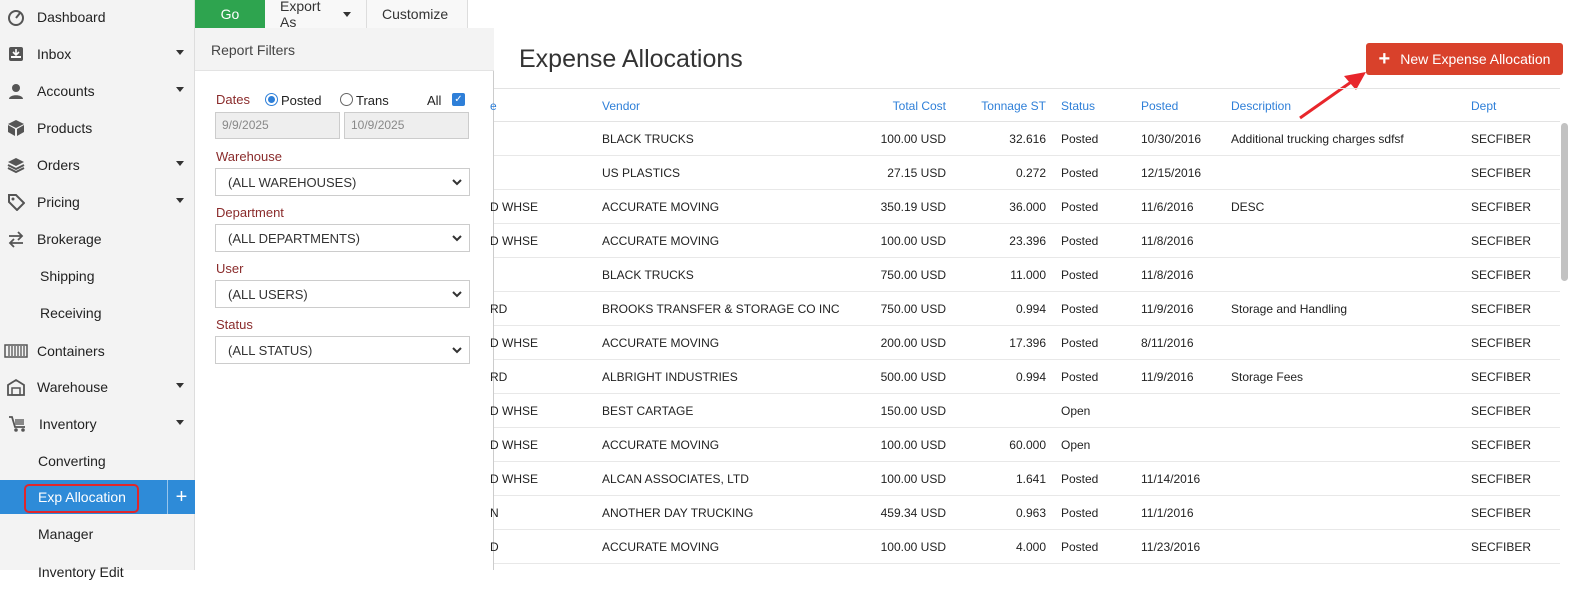 The height and width of the screenshot is (589, 1570). What do you see at coordinates (1078, 106) in the screenshot?
I see `column-header-status: Status` at bounding box center [1078, 106].